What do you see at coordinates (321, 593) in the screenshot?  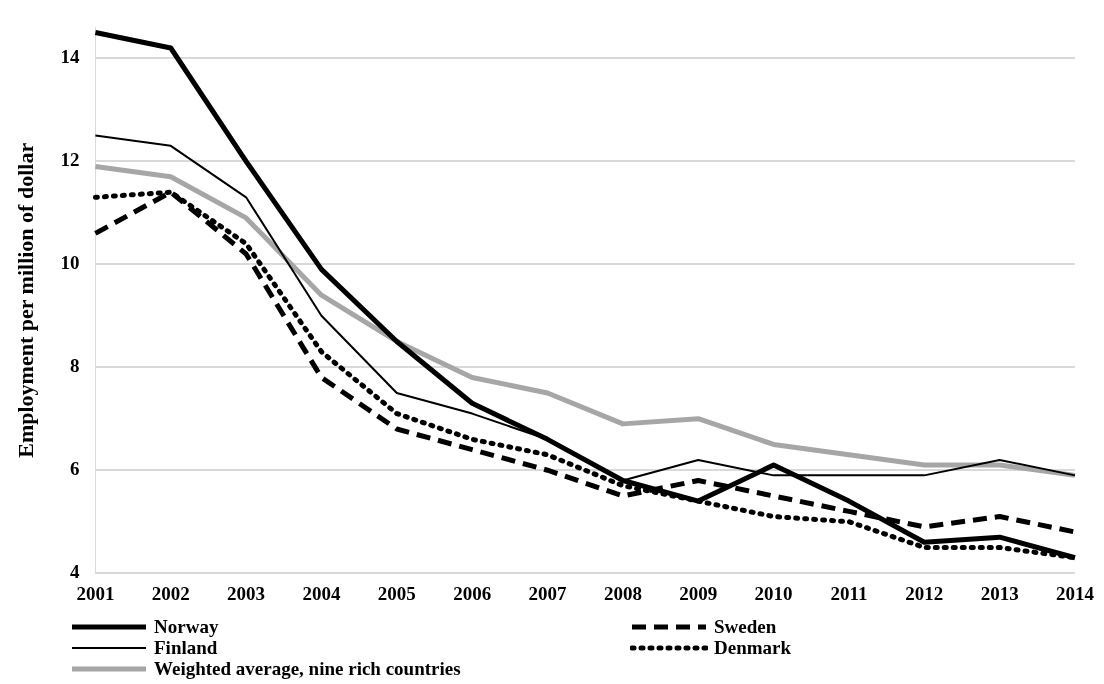 I see `x-tick-label: 2004` at bounding box center [321, 593].